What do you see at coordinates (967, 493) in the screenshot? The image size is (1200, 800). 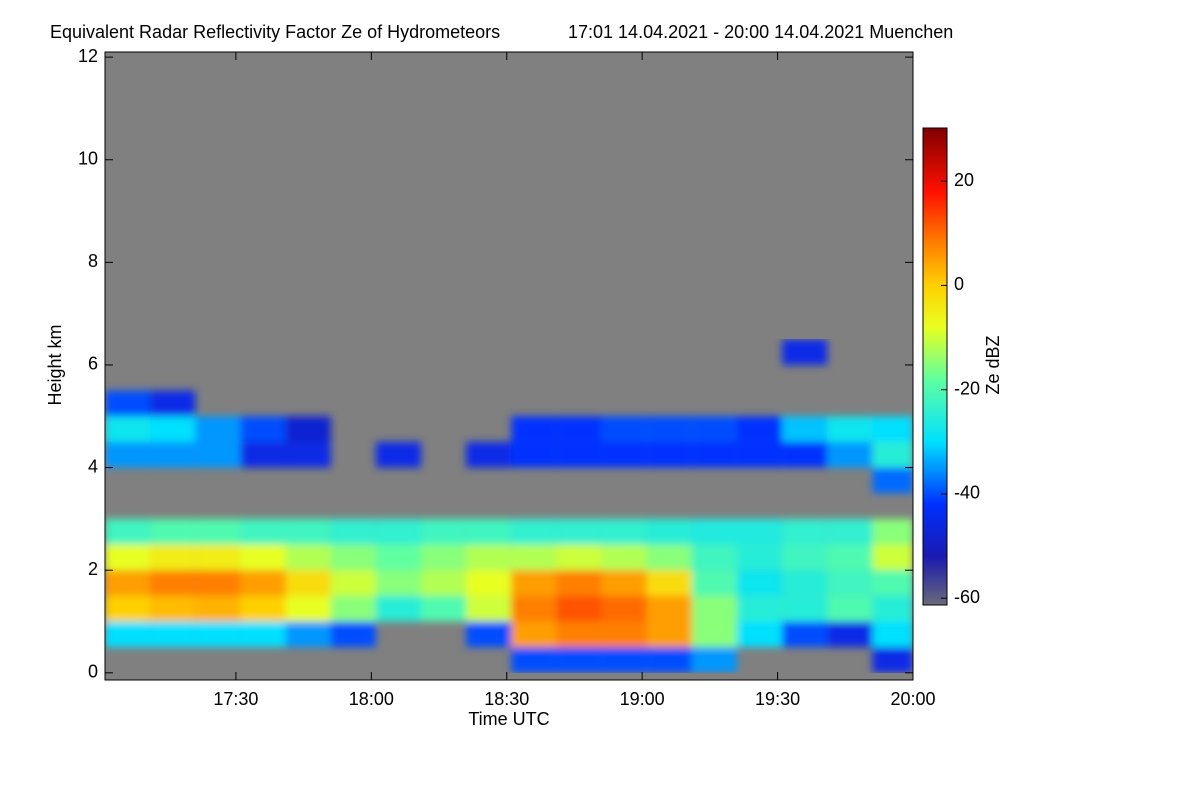 I see `colorbar-tick-label: -40` at bounding box center [967, 493].